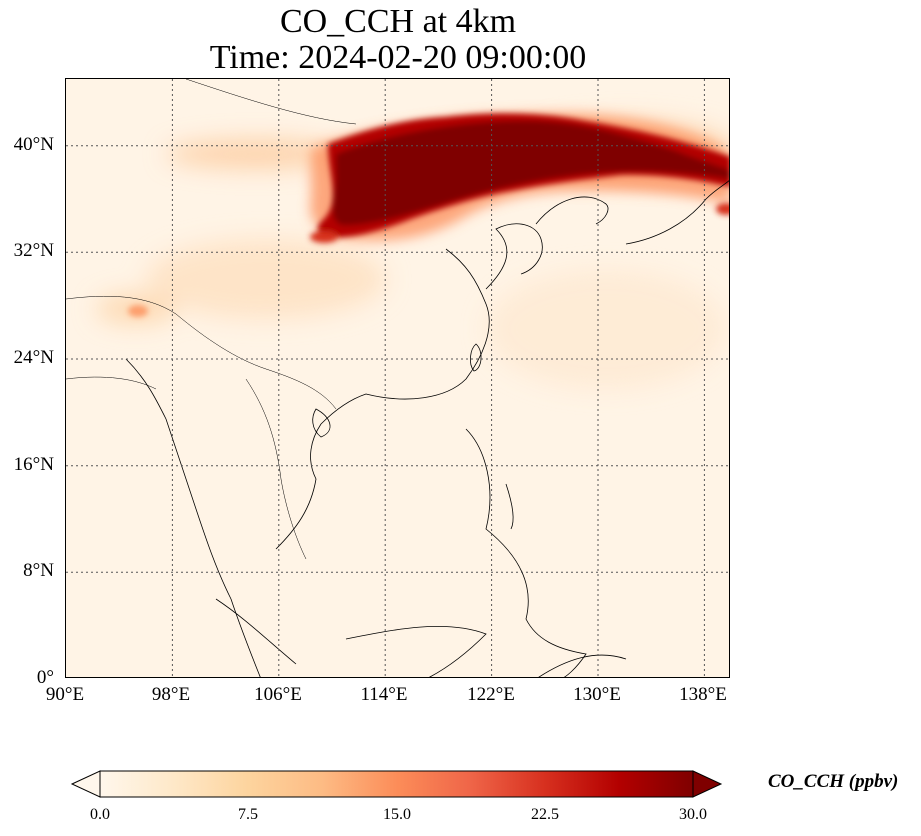 The width and height of the screenshot is (921, 836). Describe the element at coordinates (33, 464) in the screenshot. I see `lat-tick-label: 16°N` at that location.